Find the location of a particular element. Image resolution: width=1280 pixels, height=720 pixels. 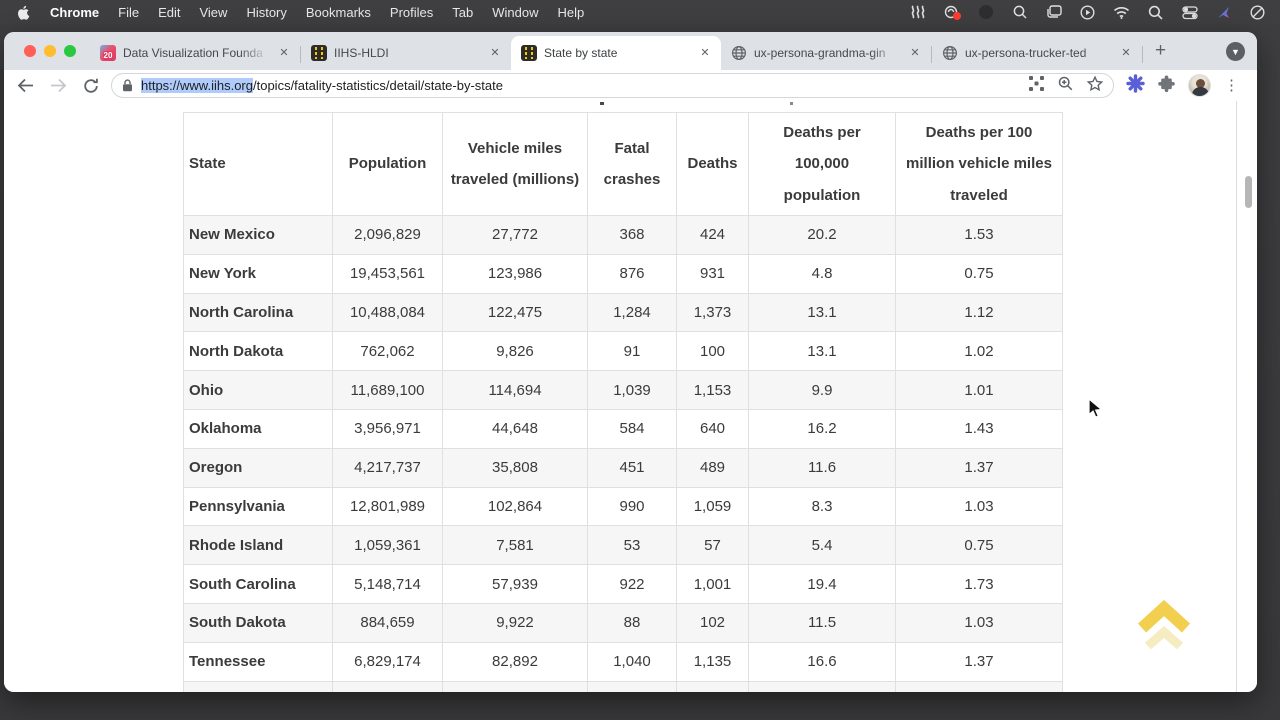

tab-ux-persona-trucker: ux-persona-trucker-ted ✕ is located at coordinates (1037, 53).